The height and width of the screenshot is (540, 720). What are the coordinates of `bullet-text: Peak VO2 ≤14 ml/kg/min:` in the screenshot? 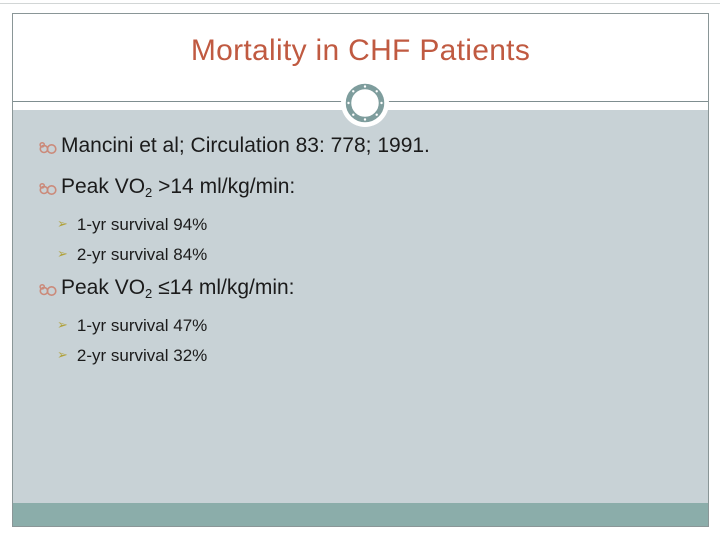 It's located at (178, 291).